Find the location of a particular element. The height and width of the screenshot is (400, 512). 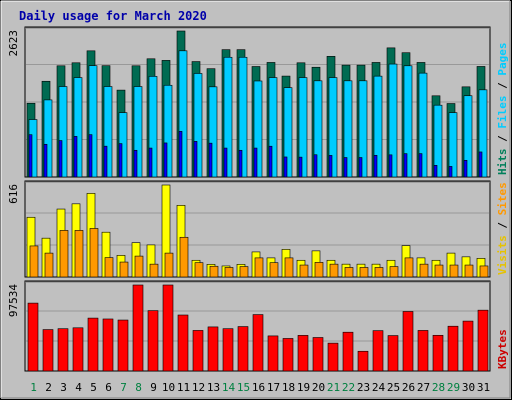

legend-kbytes: KBytes is located at coordinates (502, 349).